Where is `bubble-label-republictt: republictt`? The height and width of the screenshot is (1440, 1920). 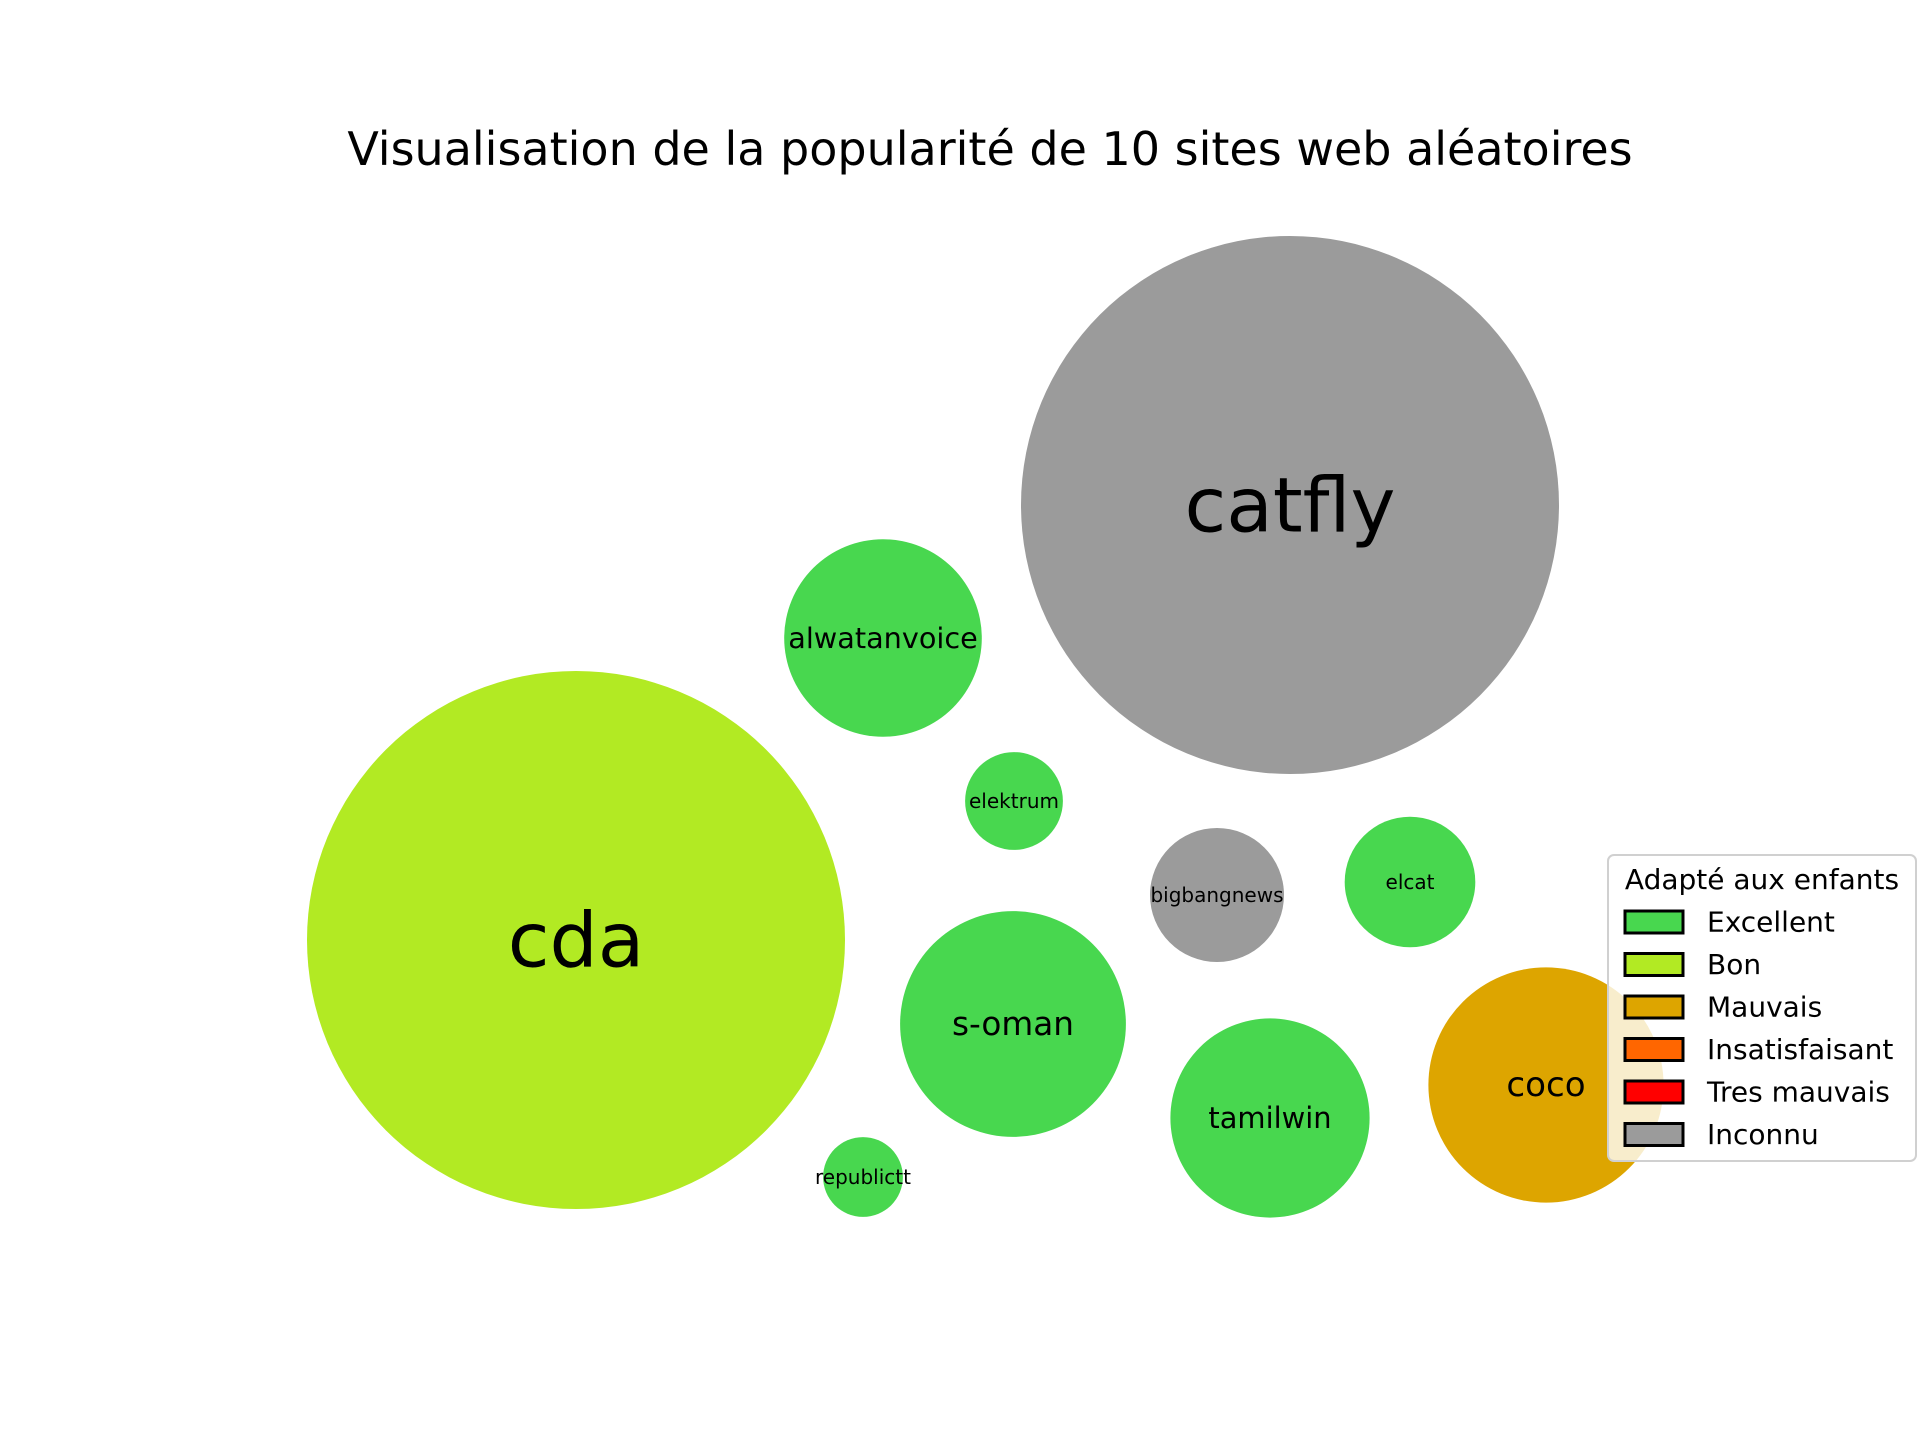 bubble-label-republictt: republictt is located at coordinates (863, 1177).